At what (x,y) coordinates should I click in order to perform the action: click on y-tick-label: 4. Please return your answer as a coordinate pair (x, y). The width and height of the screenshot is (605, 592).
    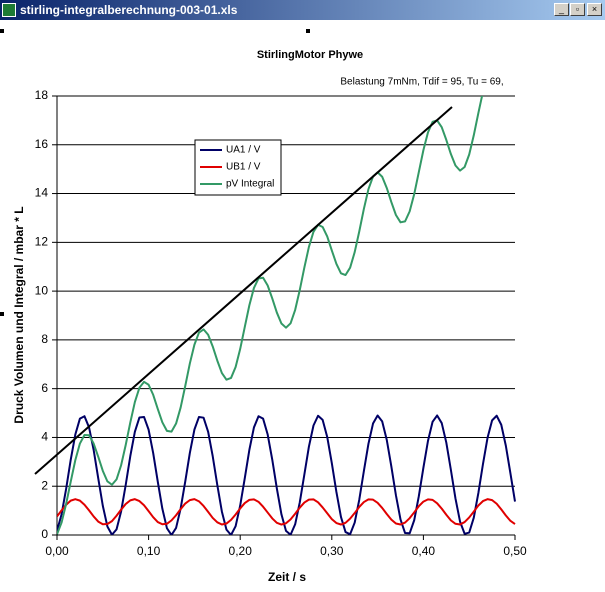
    Looking at the image, I should click on (44, 437).